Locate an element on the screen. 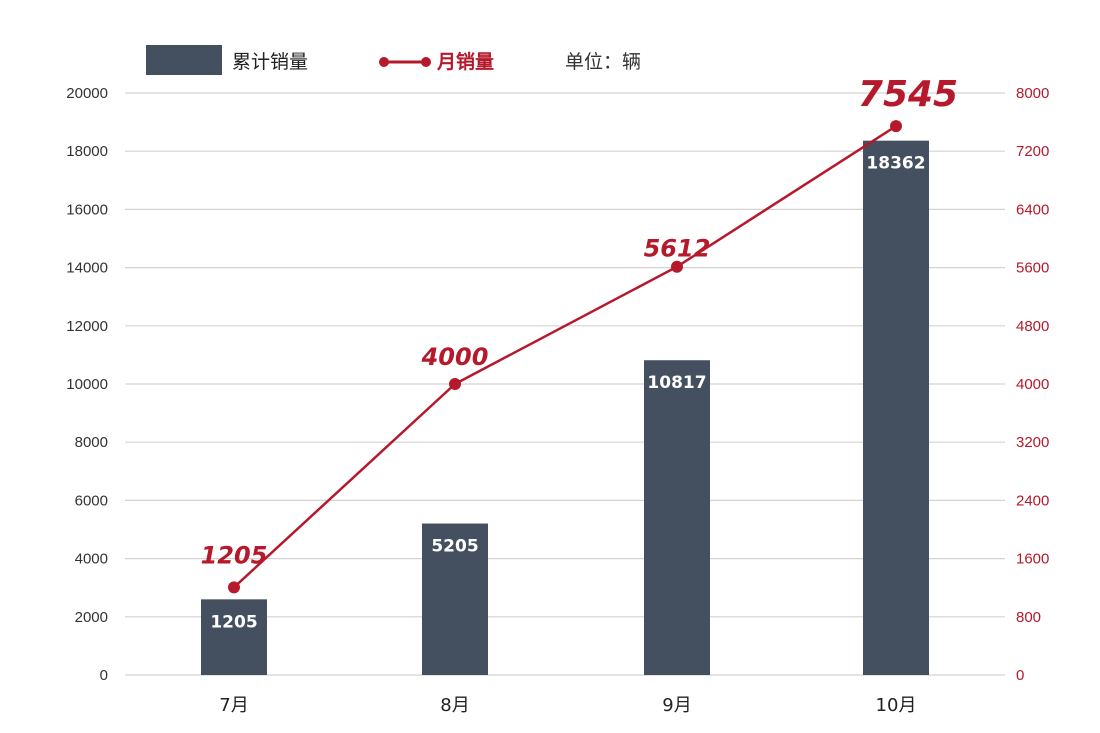 Image resolution: width=1100 pixels, height=733 pixels. left-tick-label: 16000 is located at coordinates (87, 209).